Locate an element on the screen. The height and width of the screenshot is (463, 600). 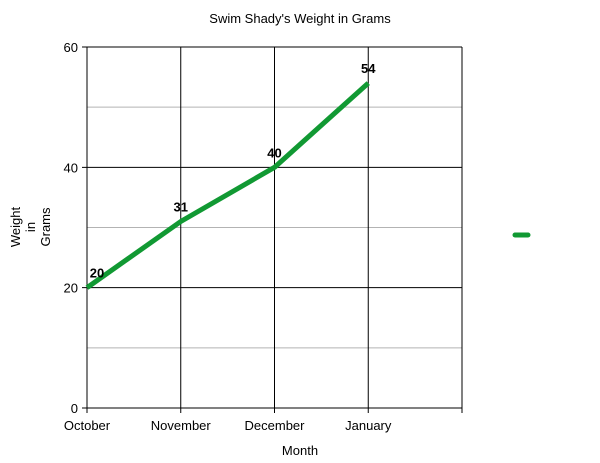
y-tick-label: 20 is located at coordinates (71, 288).